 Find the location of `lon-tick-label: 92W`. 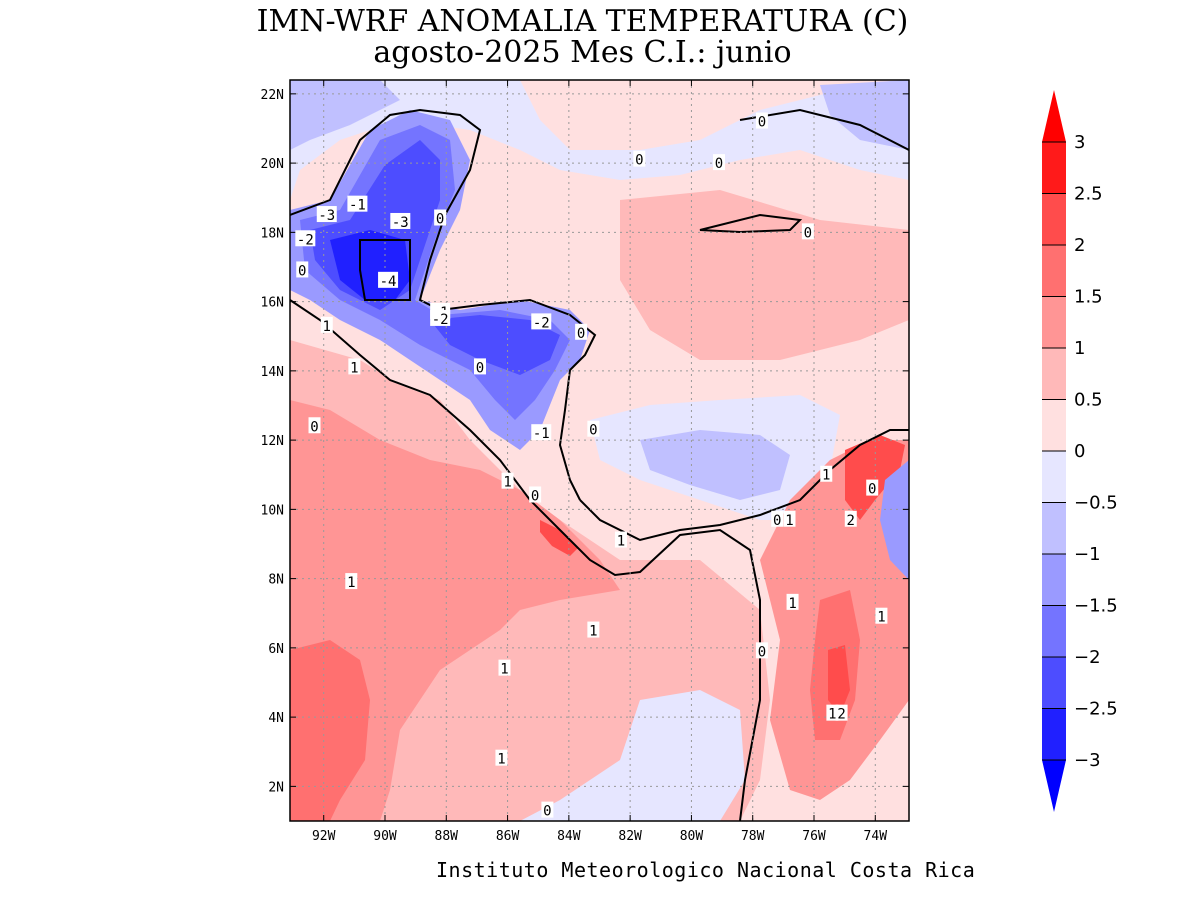

lon-tick-label: 92W is located at coordinates (324, 836).